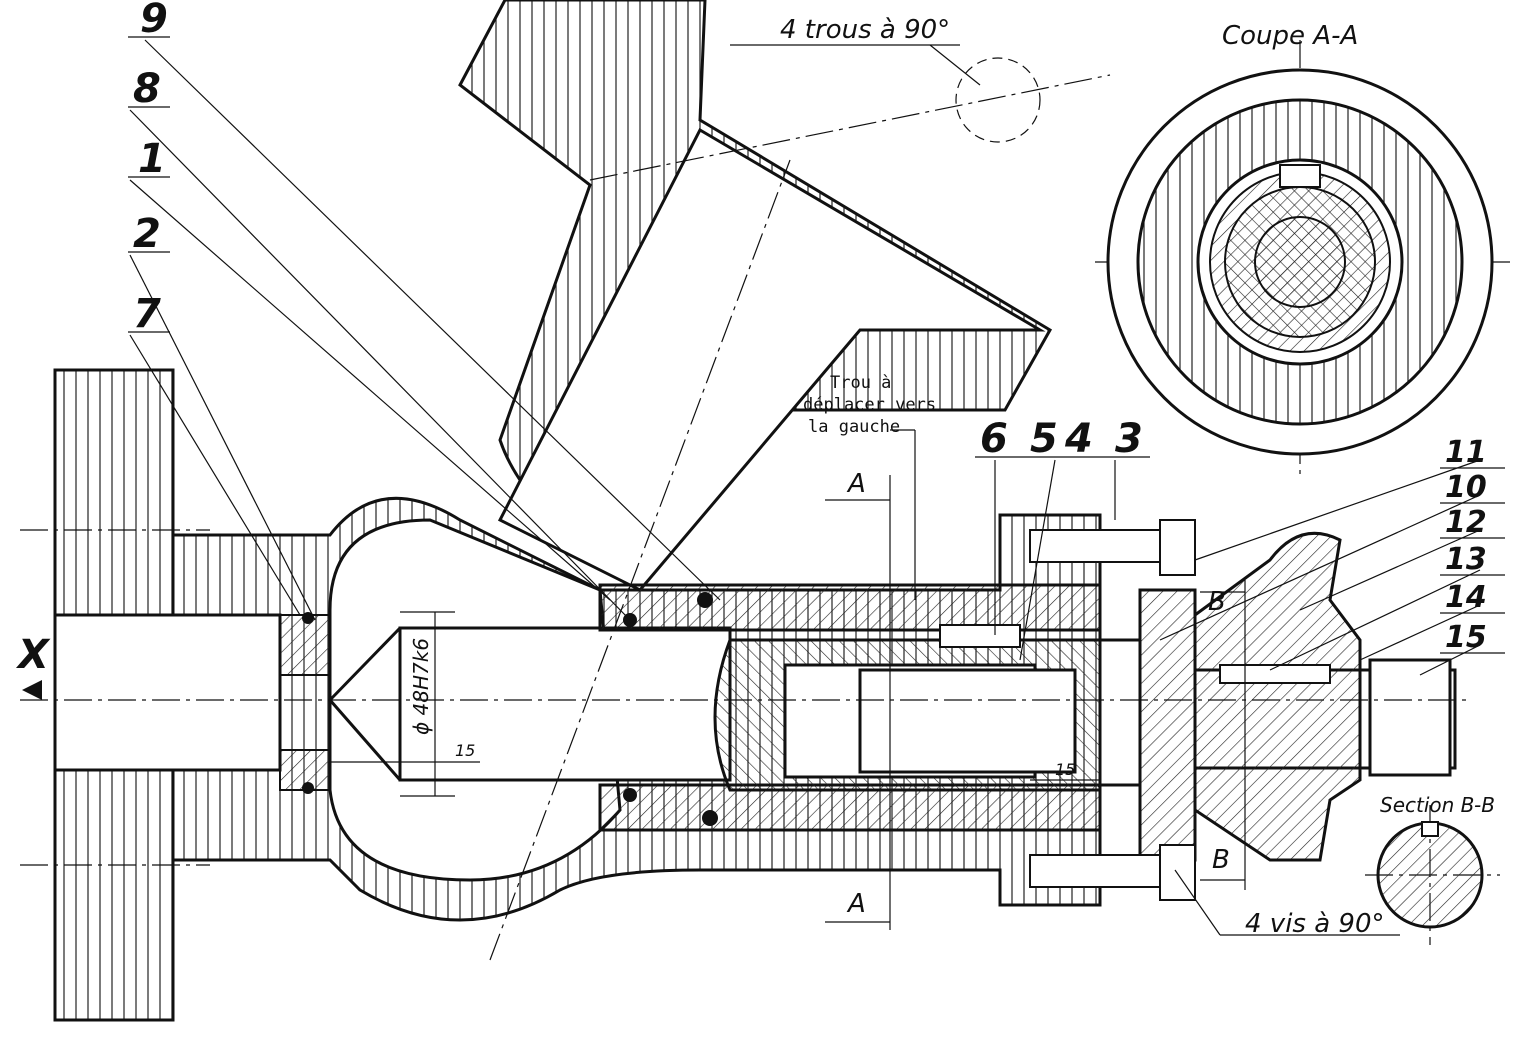 The image size is (1528, 1048). What do you see at coordinates (1466, 559) in the screenshot?
I see `label-part-13: 13` at bounding box center [1466, 559].